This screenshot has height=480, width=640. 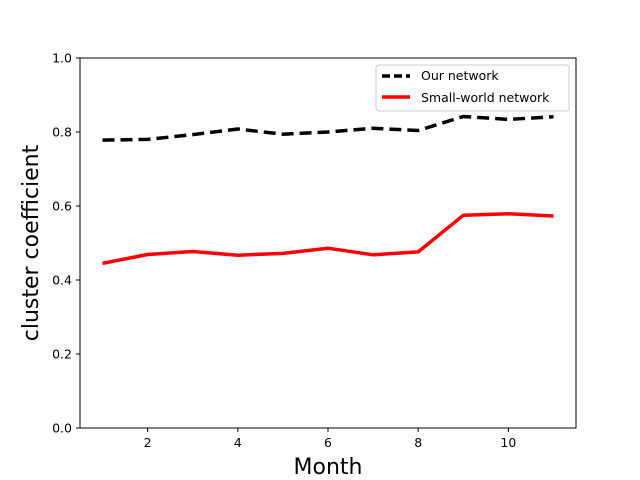 What do you see at coordinates (508, 442) in the screenshot?
I see `x-tick-label: 10` at bounding box center [508, 442].